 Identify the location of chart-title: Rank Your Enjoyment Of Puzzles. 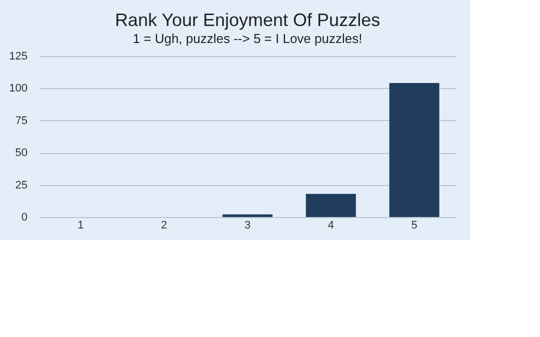
(247, 20).